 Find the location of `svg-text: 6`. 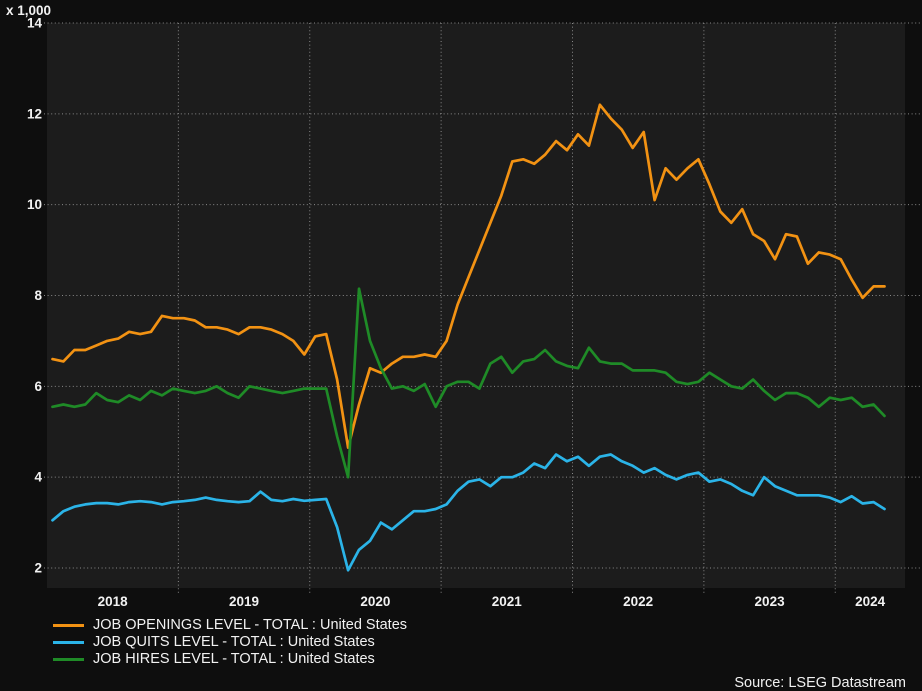

svg-text: 6 is located at coordinates (38, 386).